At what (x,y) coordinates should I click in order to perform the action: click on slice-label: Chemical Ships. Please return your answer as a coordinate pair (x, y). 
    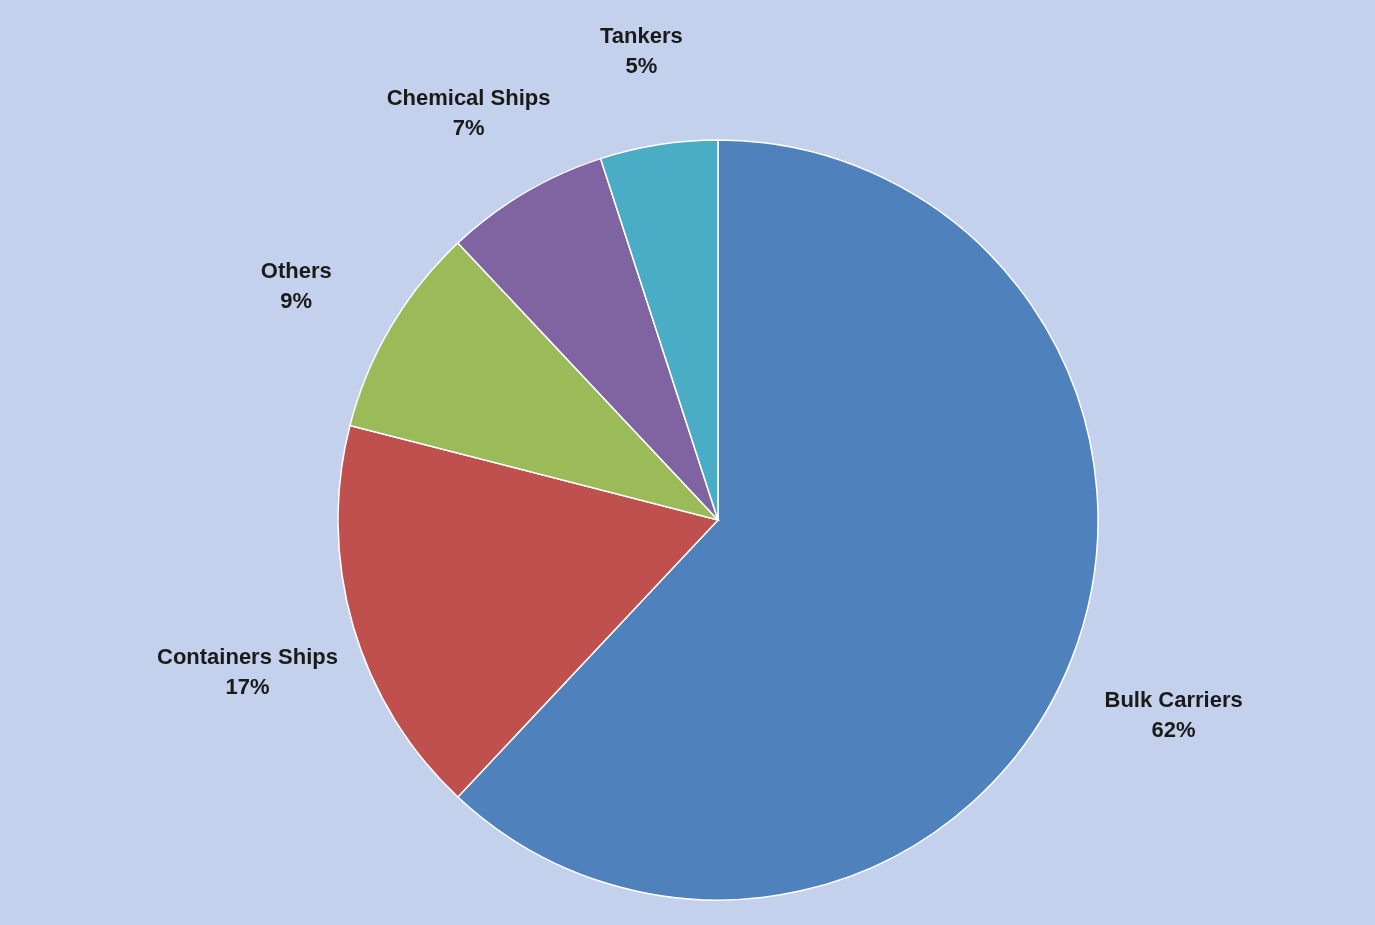
    Looking at the image, I should click on (468, 98).